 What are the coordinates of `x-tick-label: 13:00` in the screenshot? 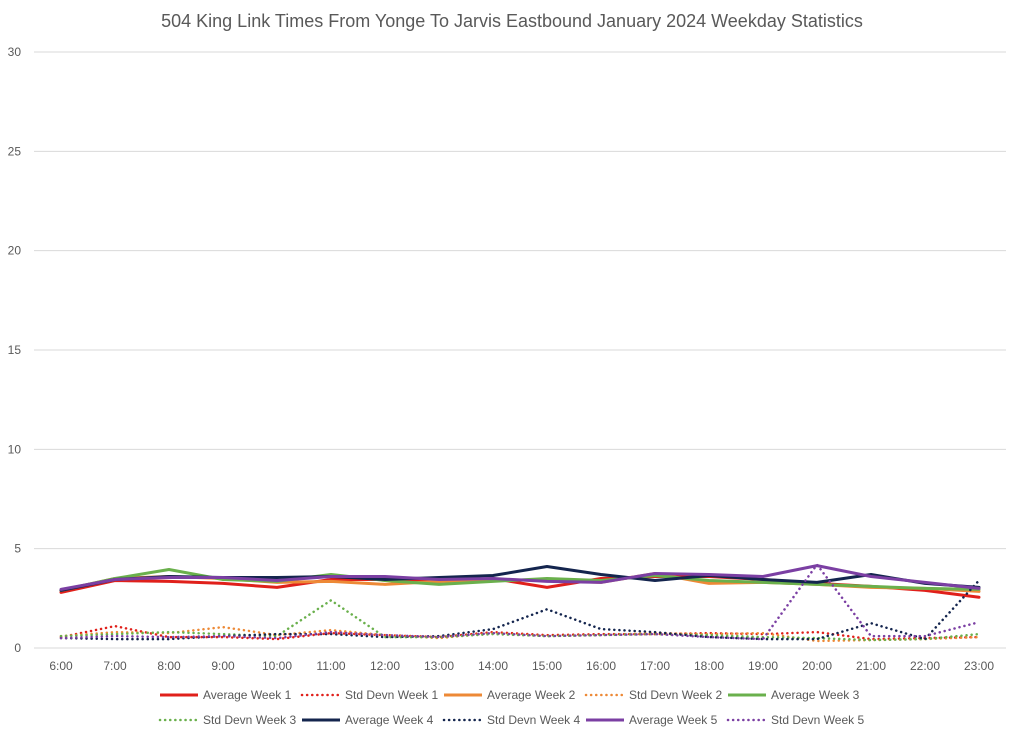 It's located at (439, 666).